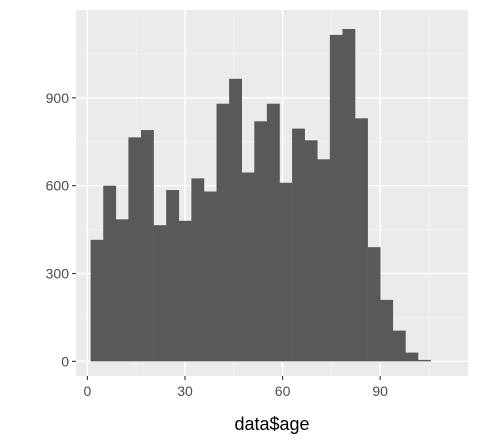 This screenshot has width=477, height=445. What do you see at coordinates (58, 98) in the screenshot?
I see `y-tick-label: 900` at bounding box center [58, 98].